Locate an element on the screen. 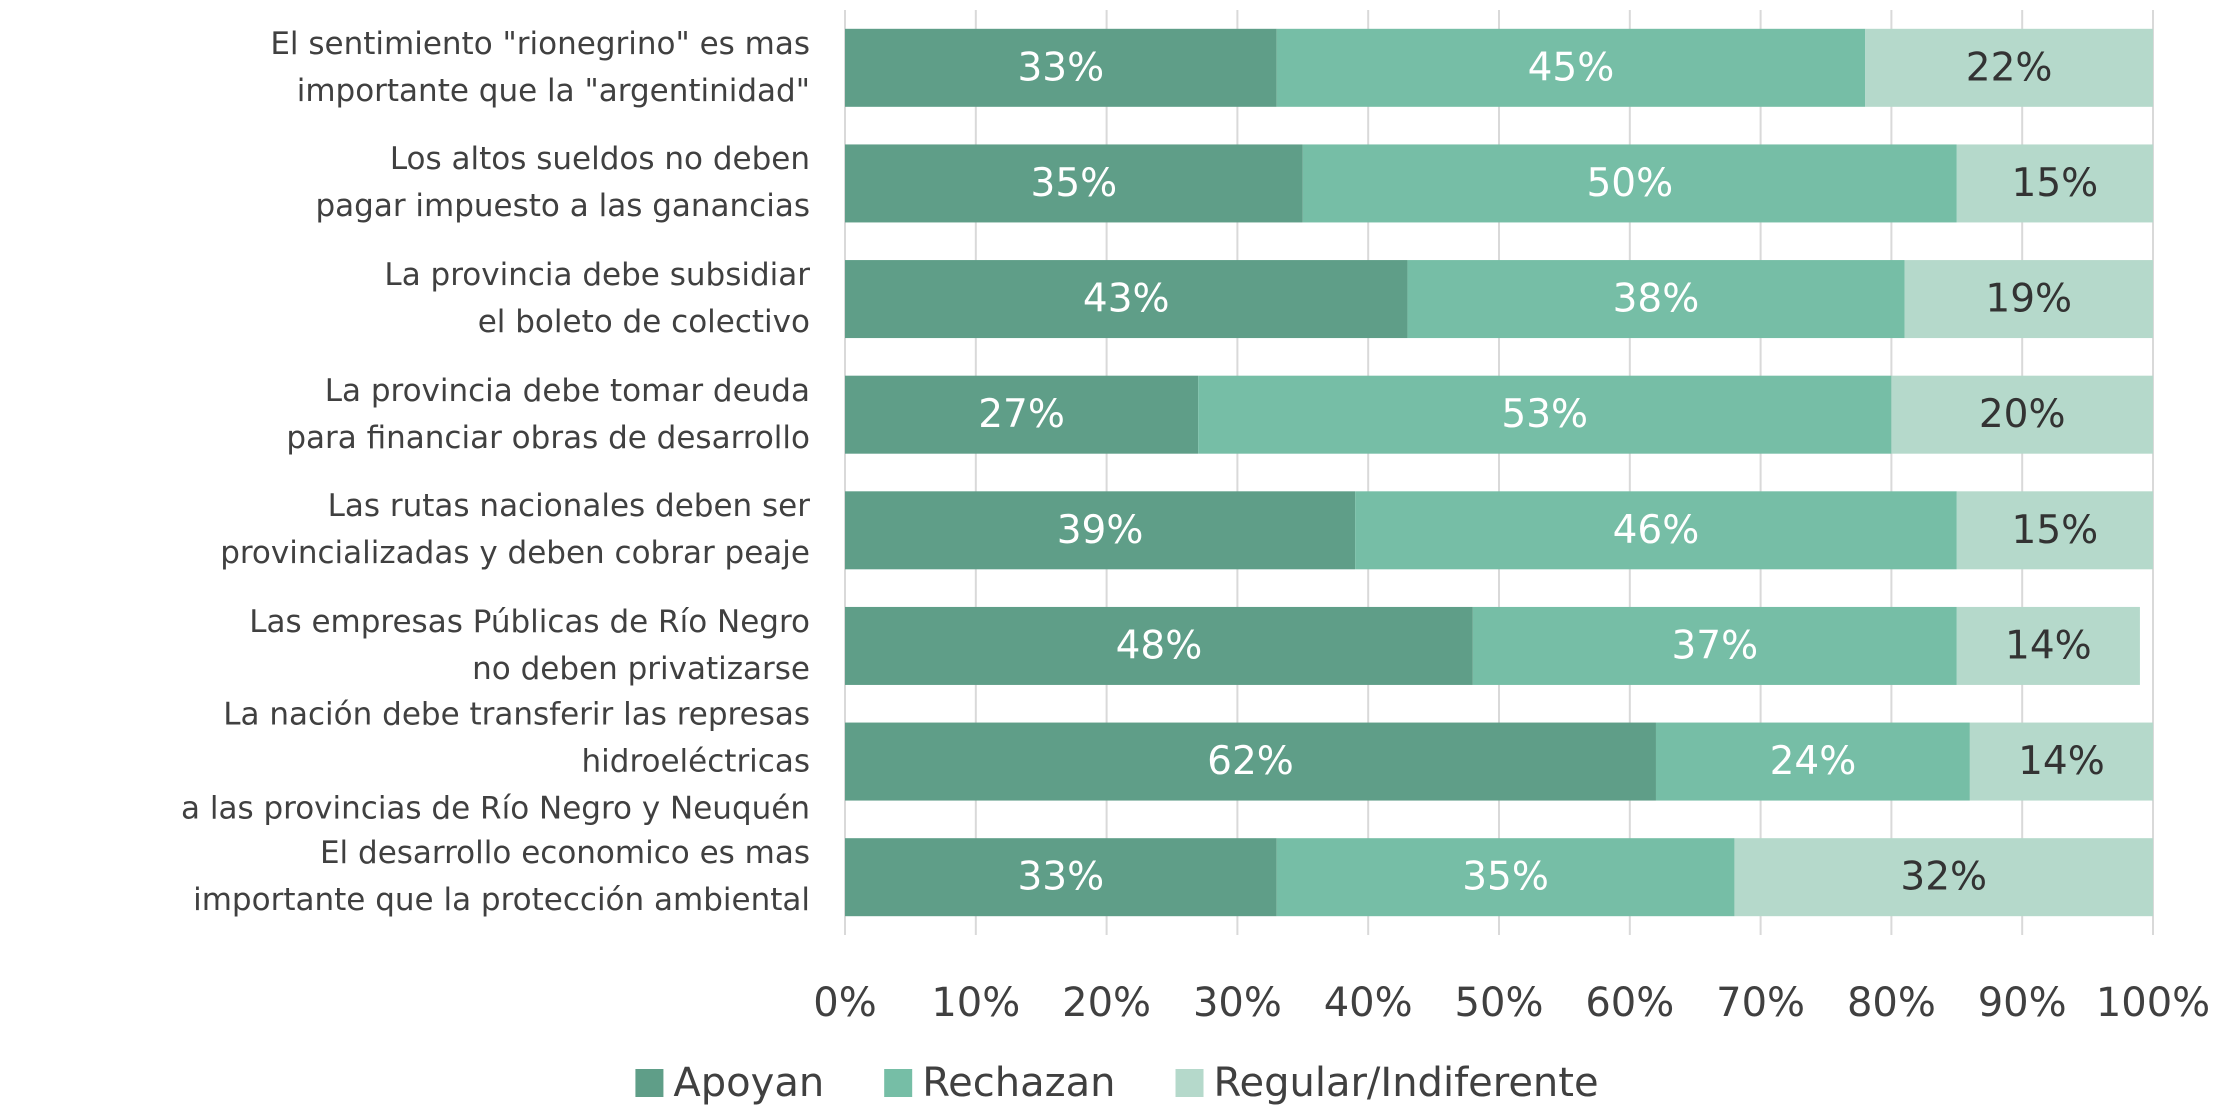  data-label: 37% is located at coordinates (1714, 645).